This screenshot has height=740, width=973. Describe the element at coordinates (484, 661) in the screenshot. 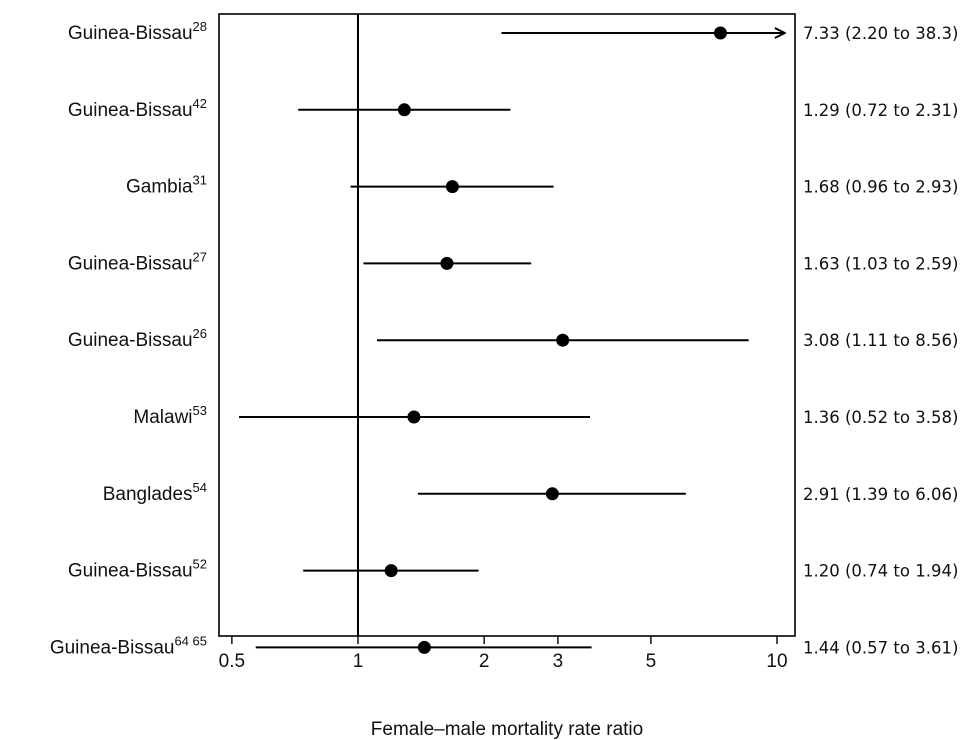

I see `x-tick-label: 2` at that location.